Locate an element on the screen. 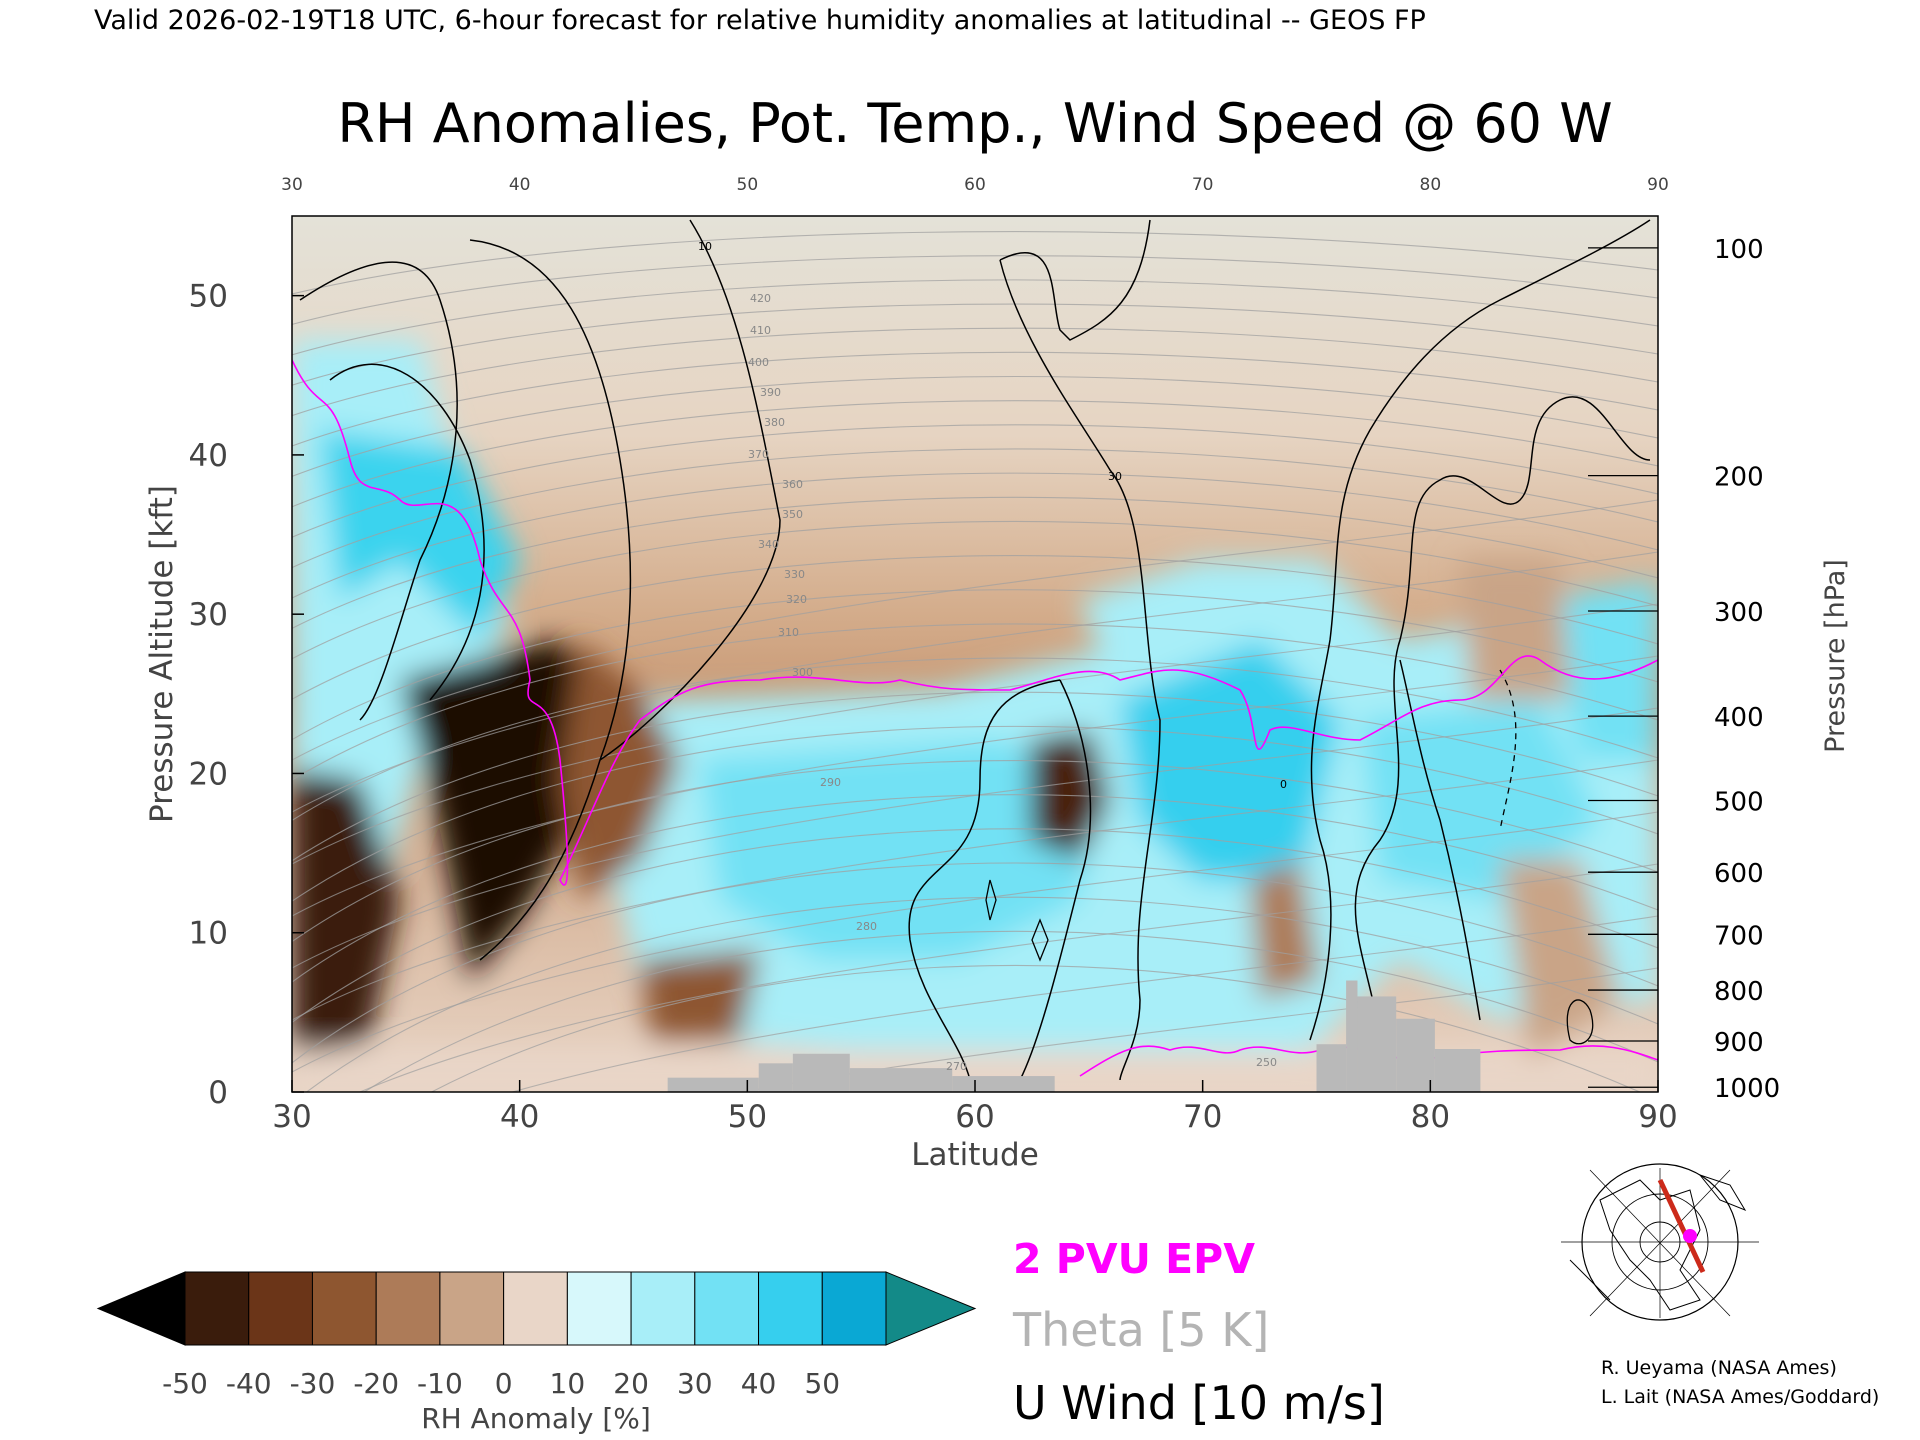 This screenshot has width=1920, height=1440. x-tick-label: 30 is located at coordinates (291, 1117).